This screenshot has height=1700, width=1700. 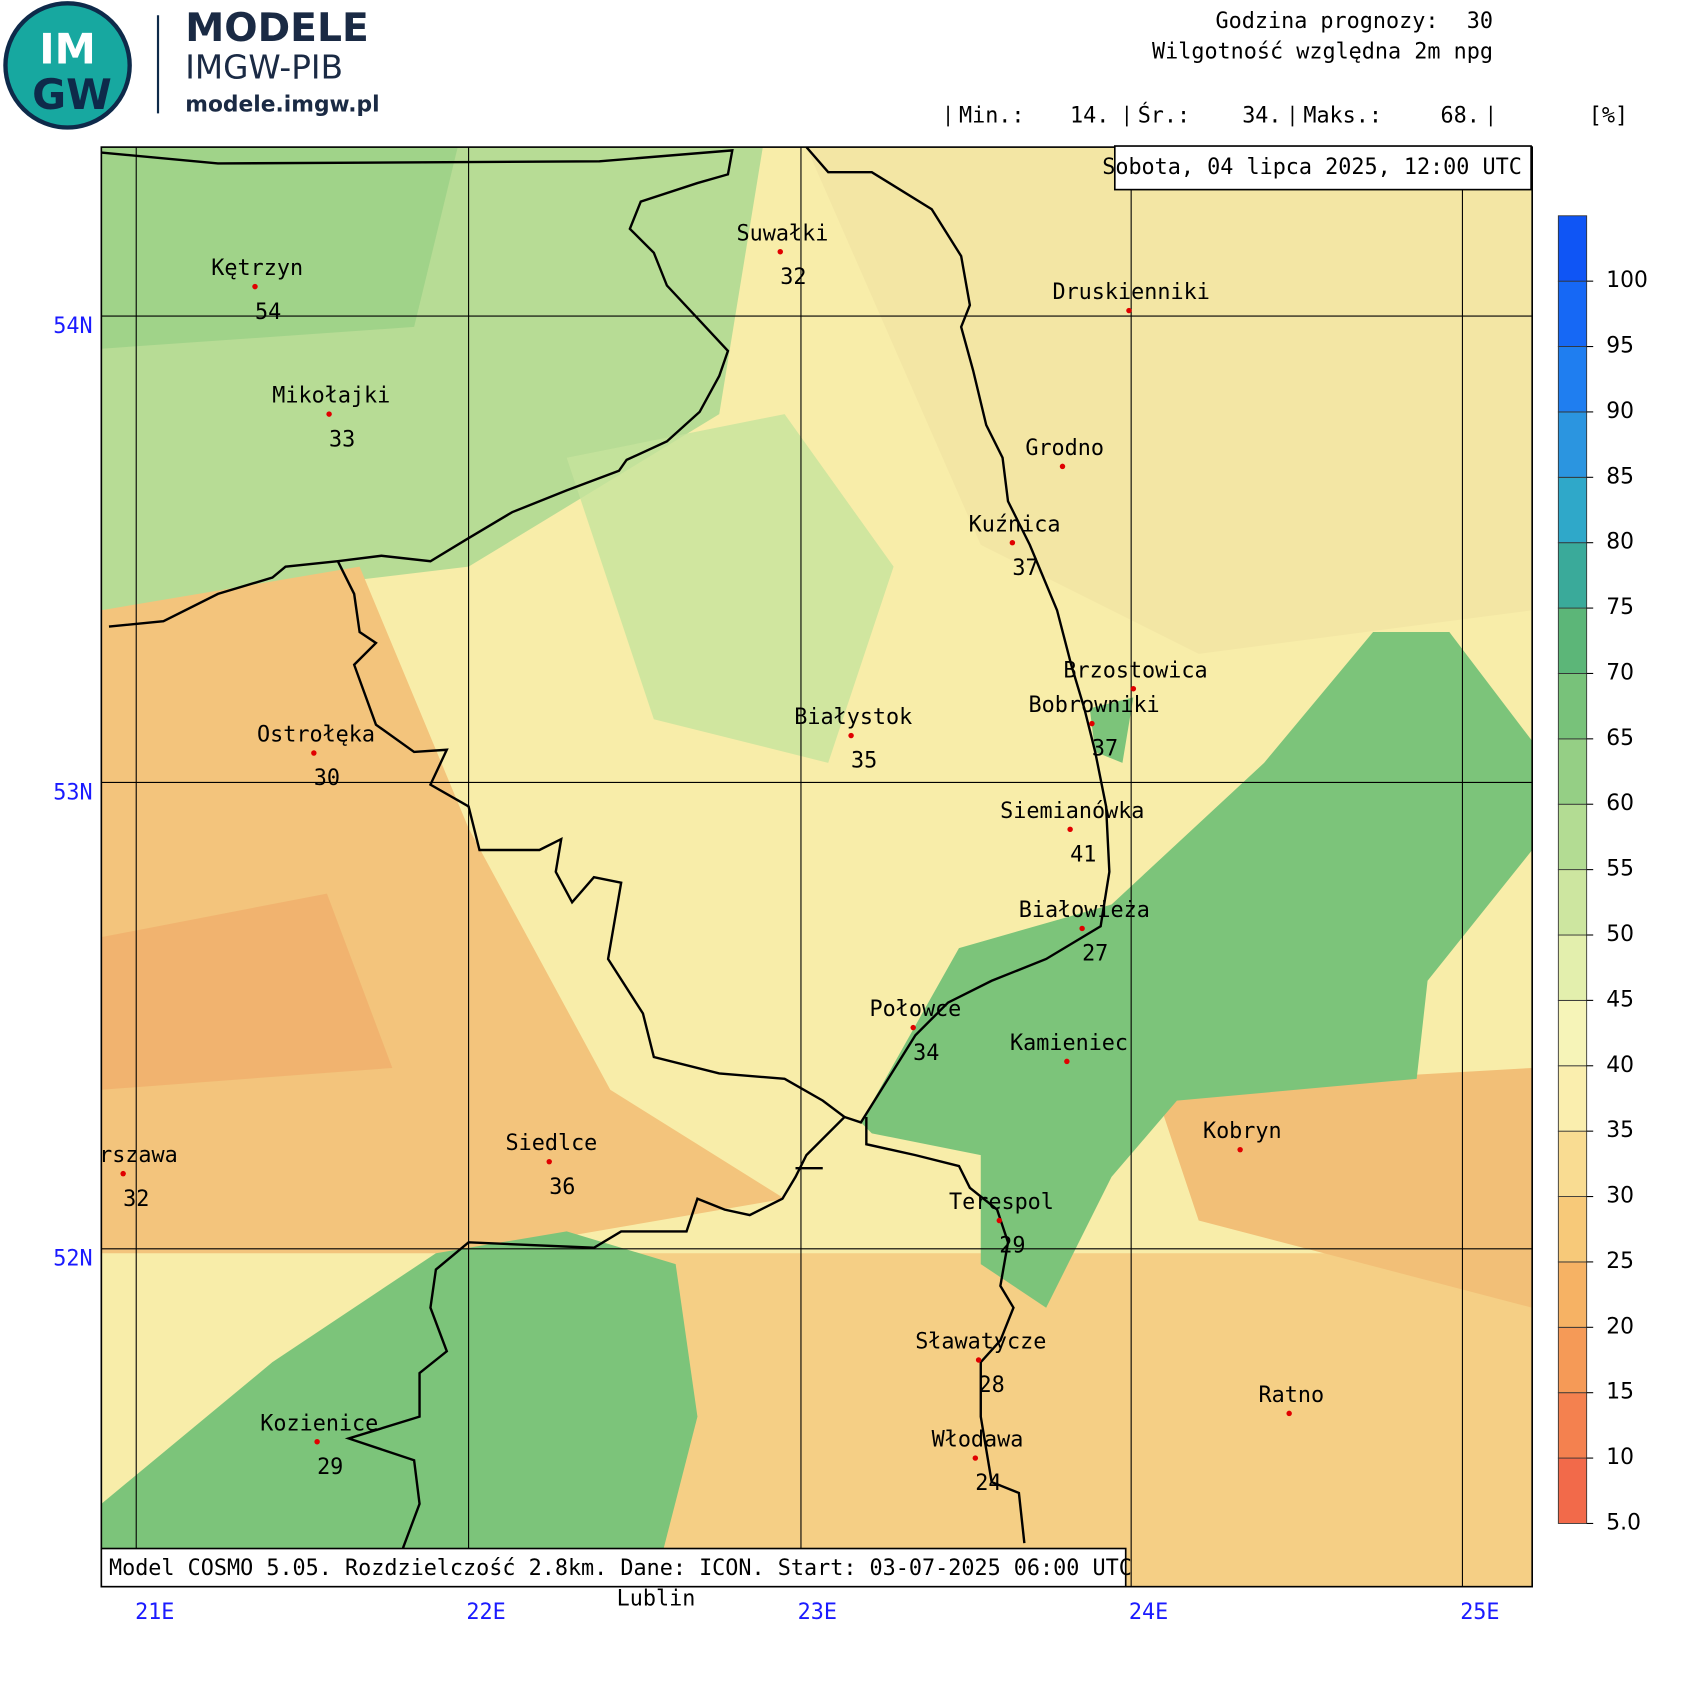 I want to click on colorbar-label: 80, so click(x=1620, y=542).